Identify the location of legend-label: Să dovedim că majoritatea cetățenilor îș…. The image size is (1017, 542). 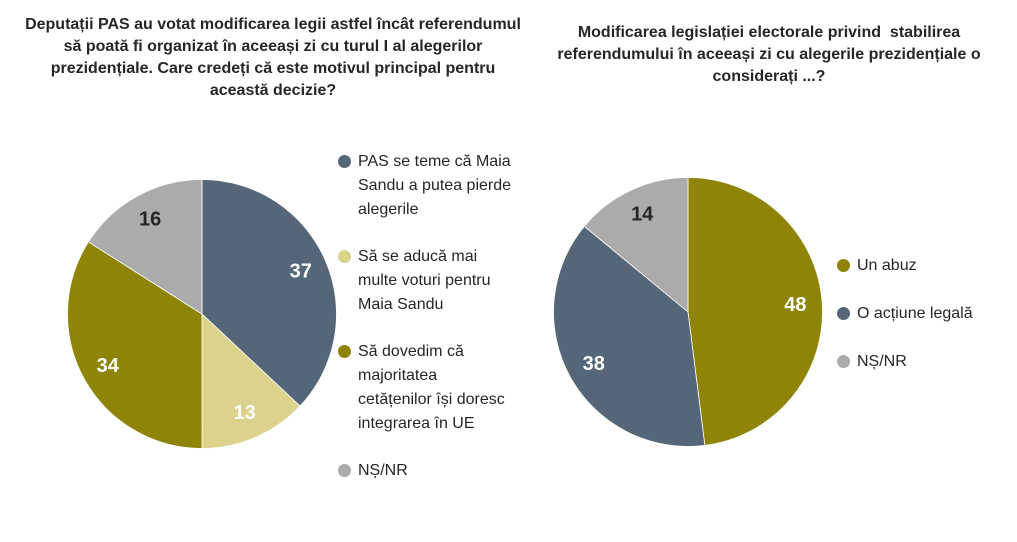
(431, 387).